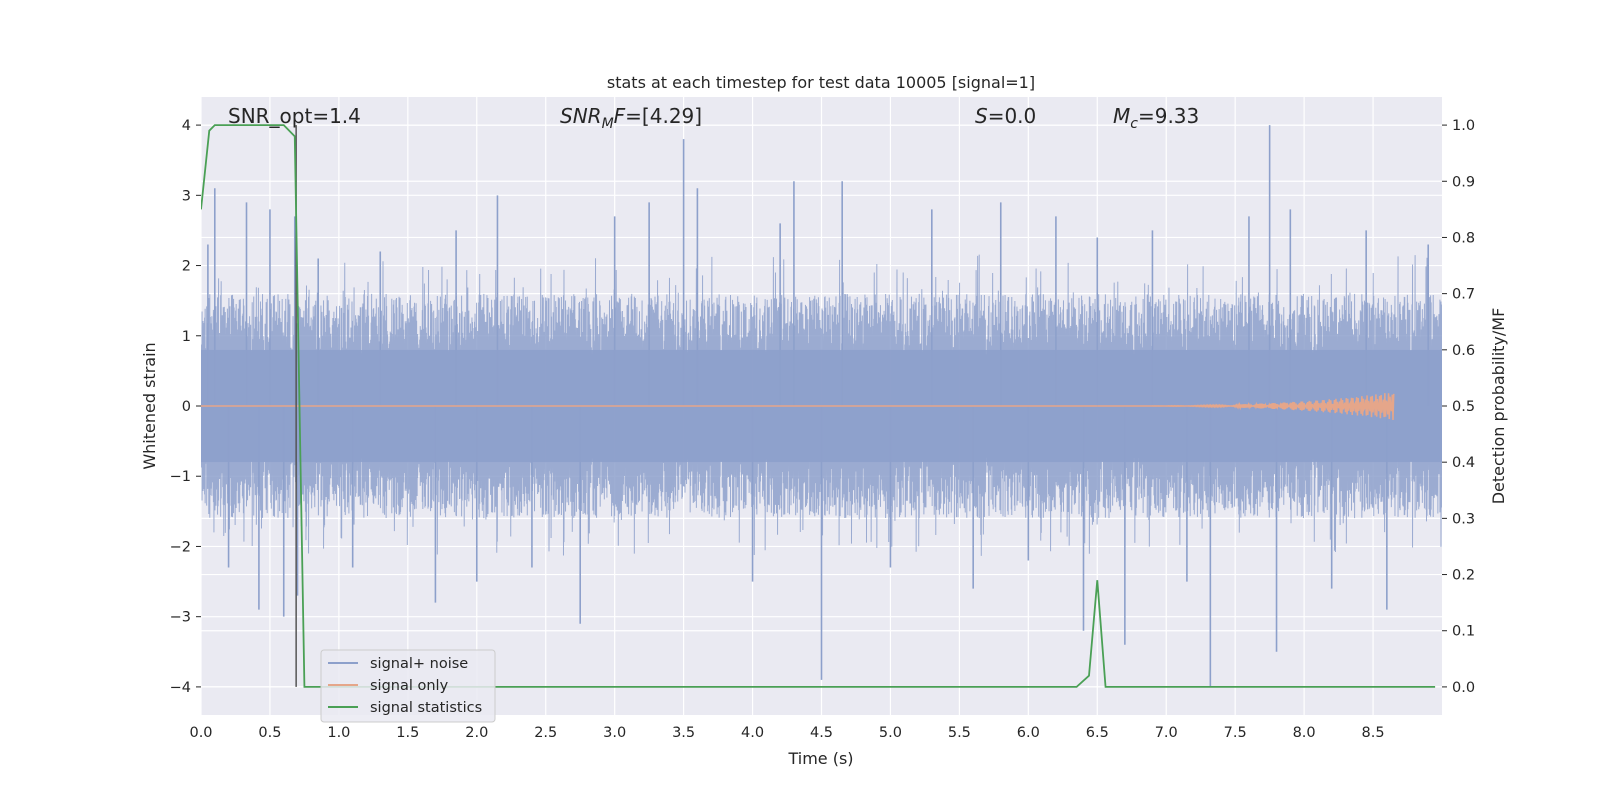  Describe the element at coordinates (149, 405) in the screenshot. I see `y-axis-label-left: Whitened strain` at that location.